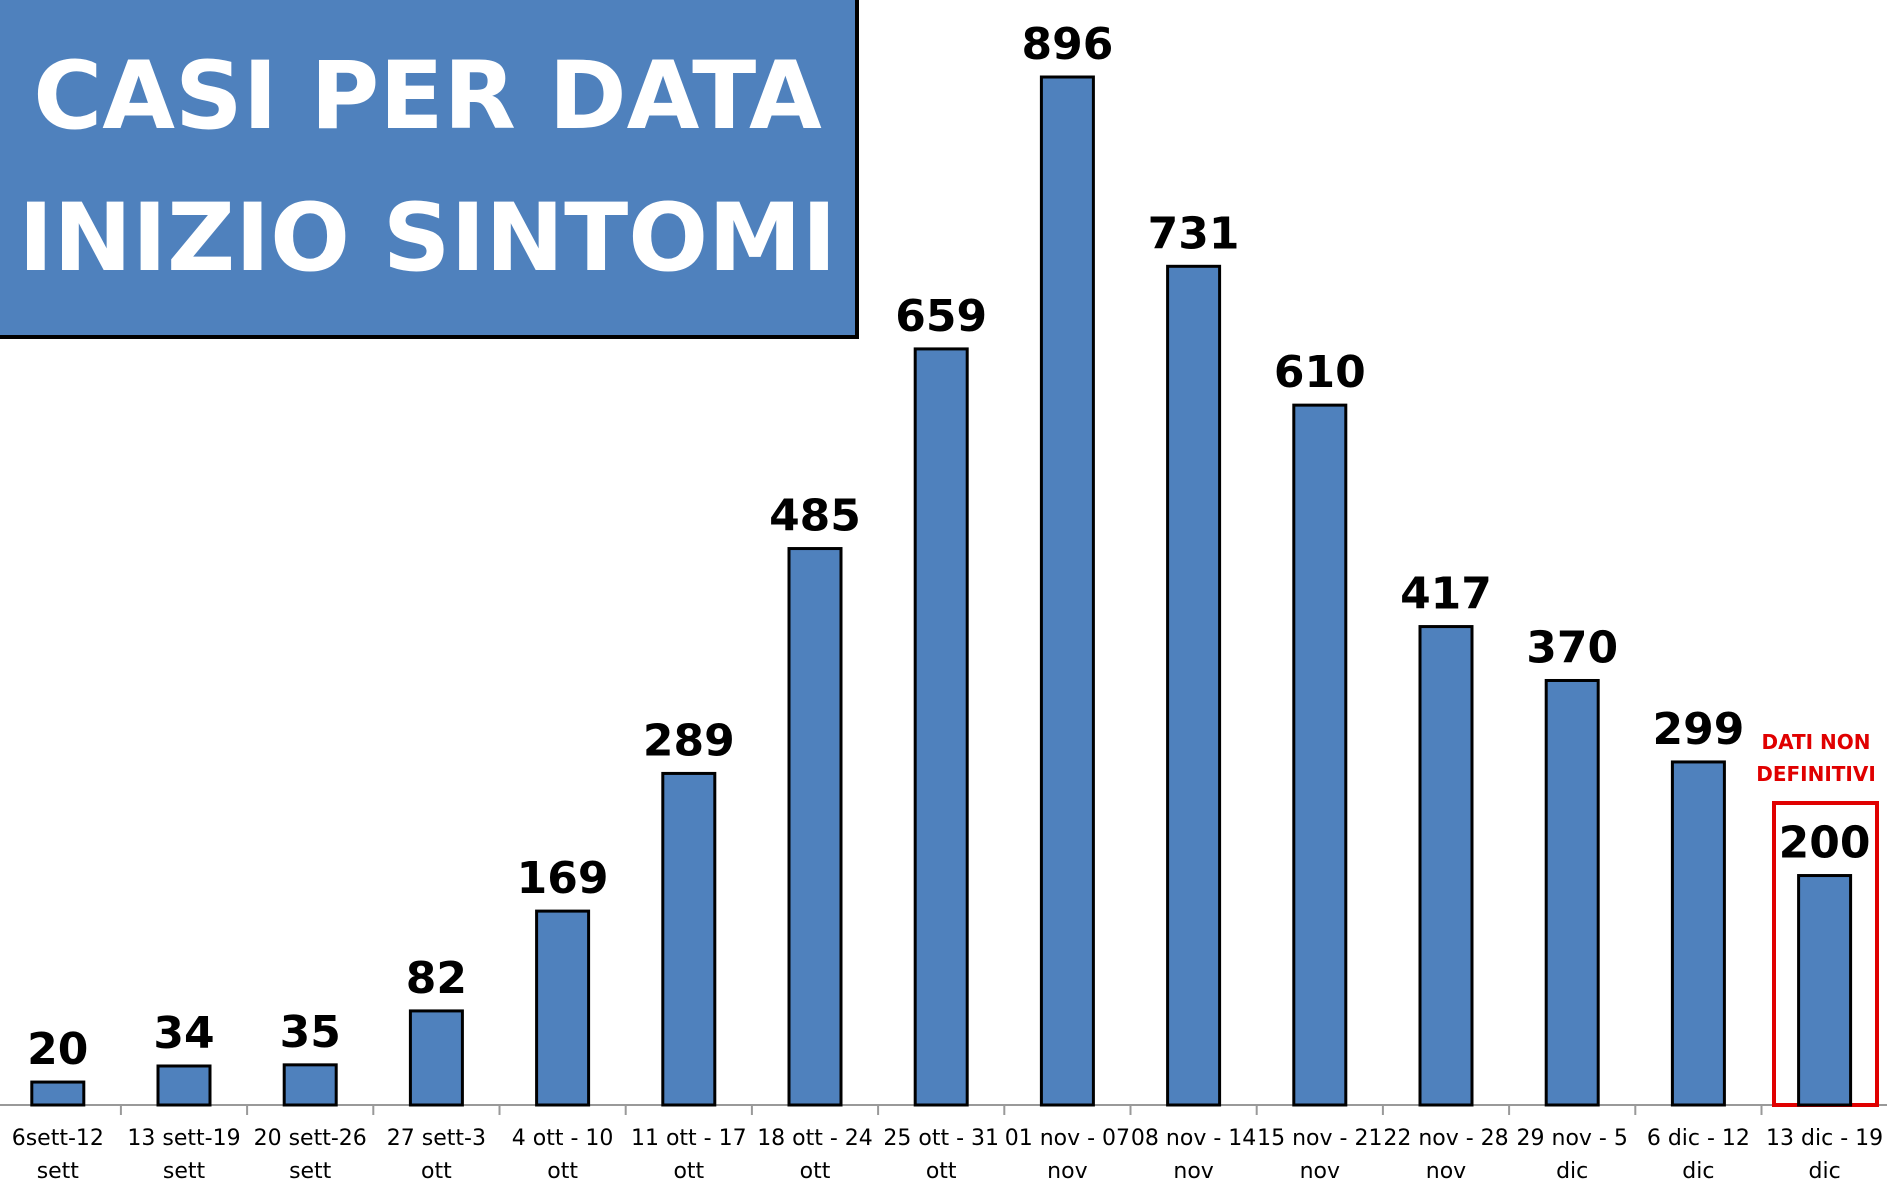 The width and height of the screenshot is (1887, 1188). What do you see at coordinates (941, 1155) in the screenshot?
I see `x-tick-label: 25 ott - 31 ott` at bounding box center [941, 1155].